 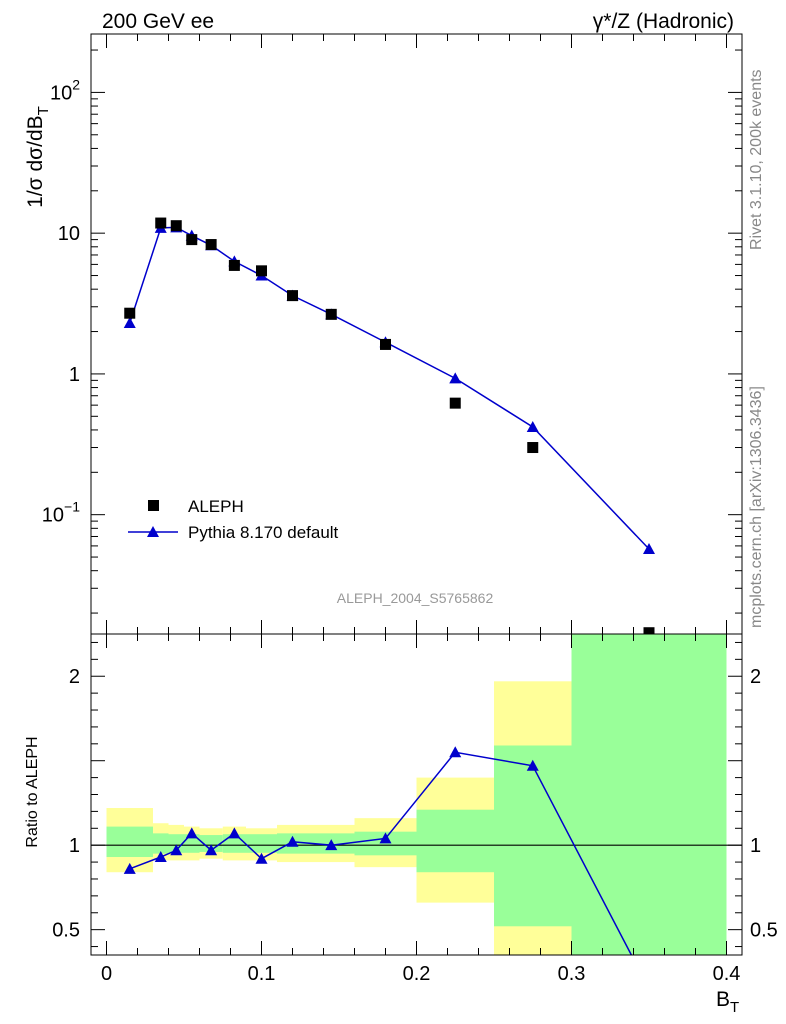 What do you see at coordinates (74, 846) in the screenshot?
I see `y-tick-label-ratio-left: 1` at bounding box center [74, 846].